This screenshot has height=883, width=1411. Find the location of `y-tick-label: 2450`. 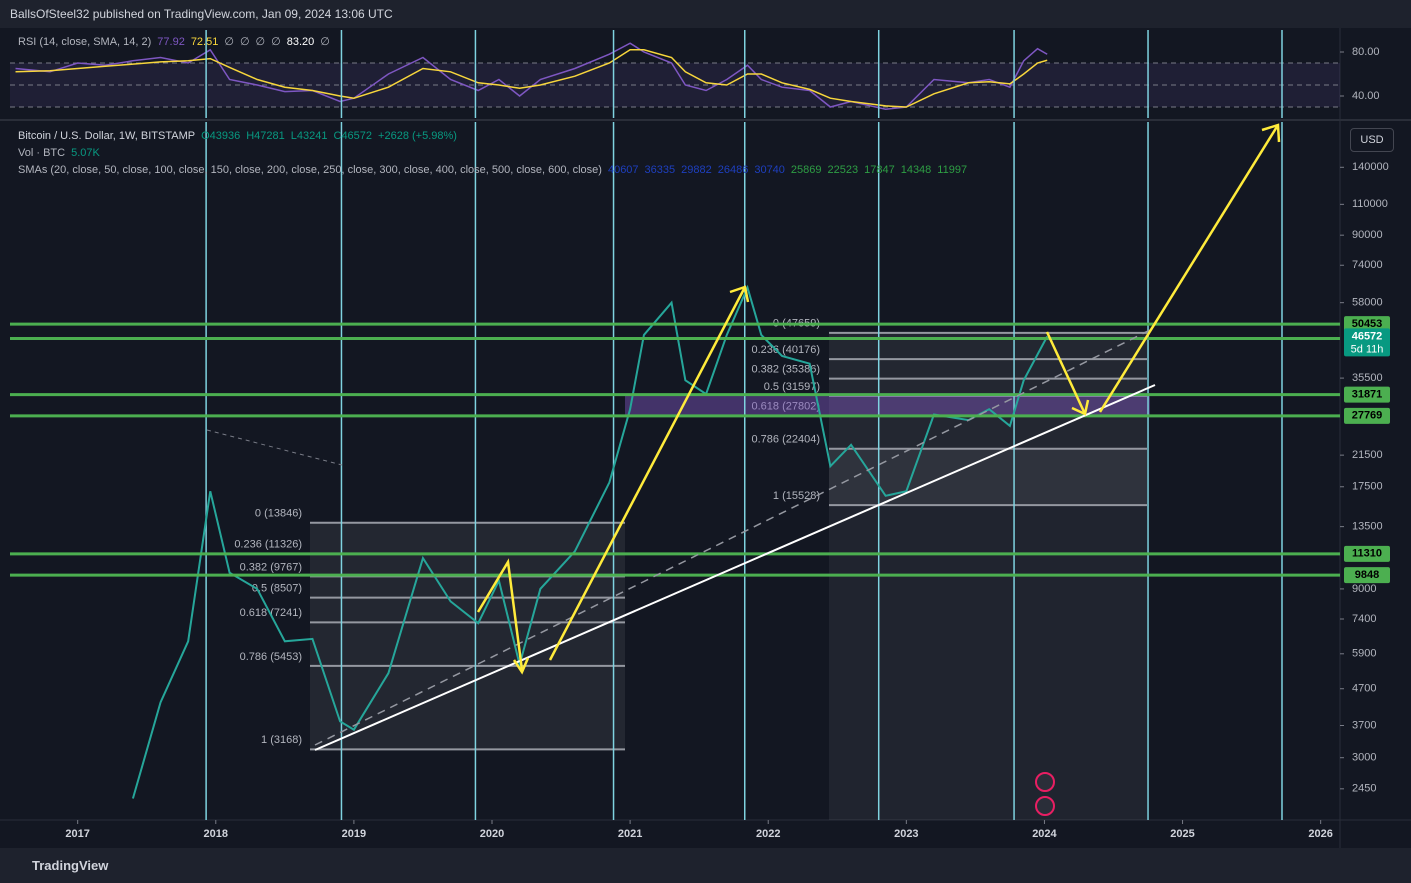

y-tick-label: 2450 is located at coordinates (1364, 789).